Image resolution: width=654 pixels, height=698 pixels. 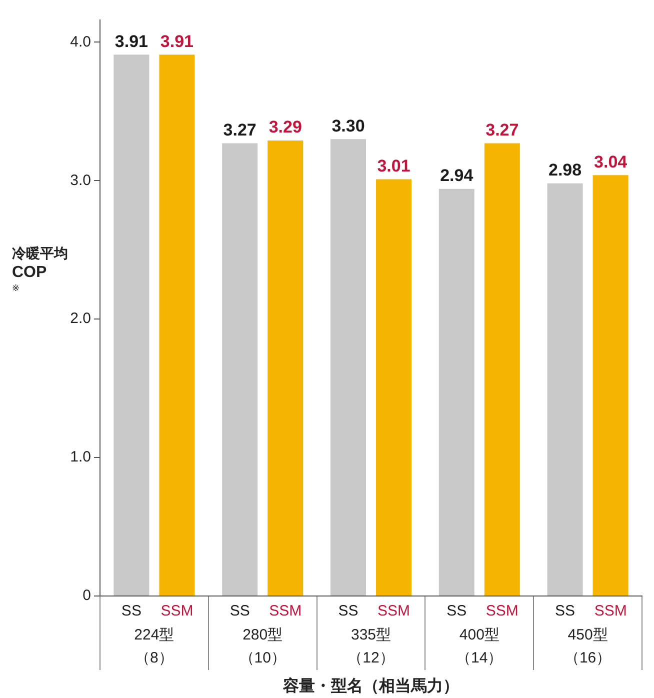 What do you see at coordinates (611, 162) in the screenshot?
I see `data-label: 3.04` at bounding box center [611, 162].